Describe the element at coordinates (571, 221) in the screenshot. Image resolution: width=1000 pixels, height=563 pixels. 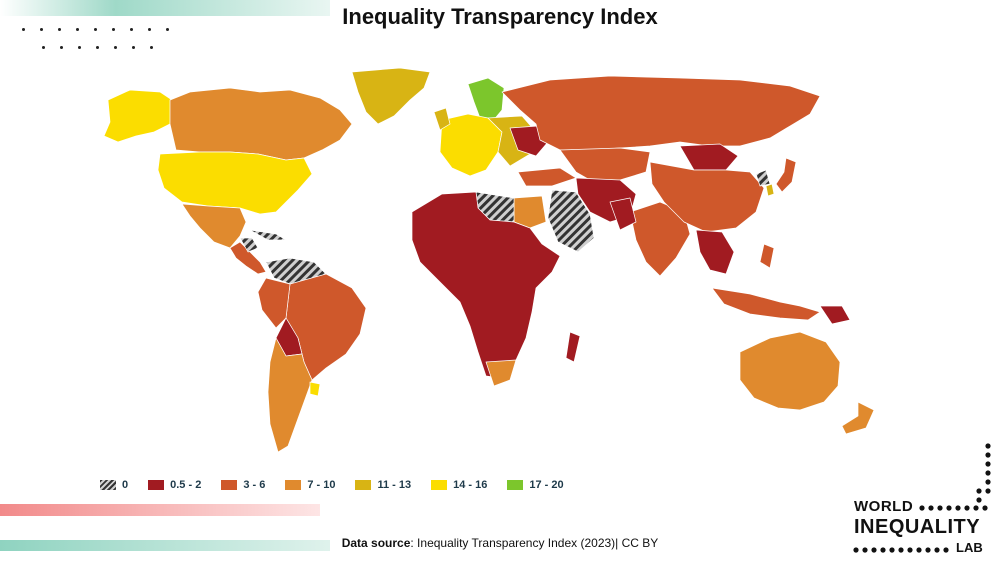
I see `region-saudi-arabia-nodata` at that location.